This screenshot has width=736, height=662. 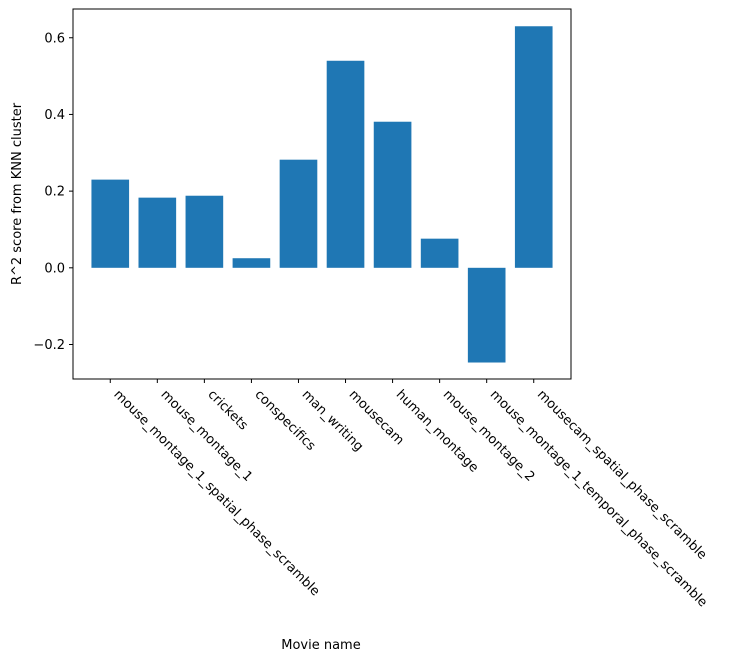 What do you see at coordinates (320, 645) in the screenshot?
I see `x-axis-label: Movie name` at bounding box center [320, 645].